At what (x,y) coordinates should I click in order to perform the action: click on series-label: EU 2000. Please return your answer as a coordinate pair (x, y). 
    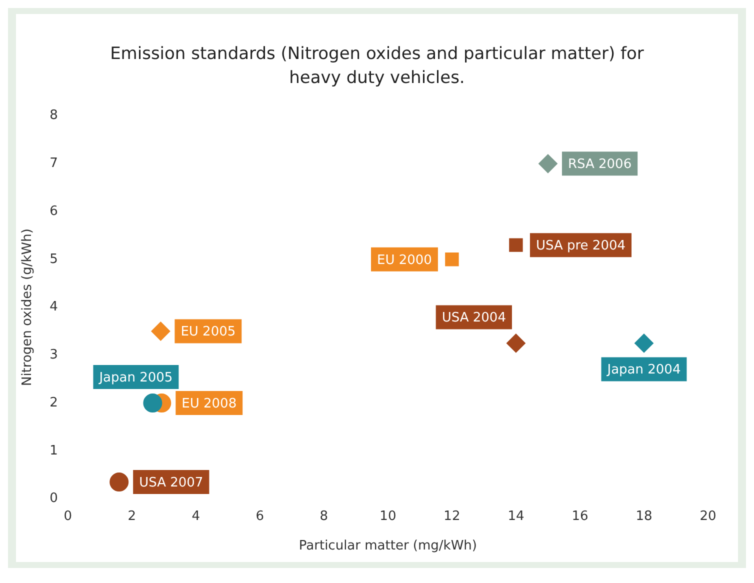
    Looking at the image, I should click on (404, 260).